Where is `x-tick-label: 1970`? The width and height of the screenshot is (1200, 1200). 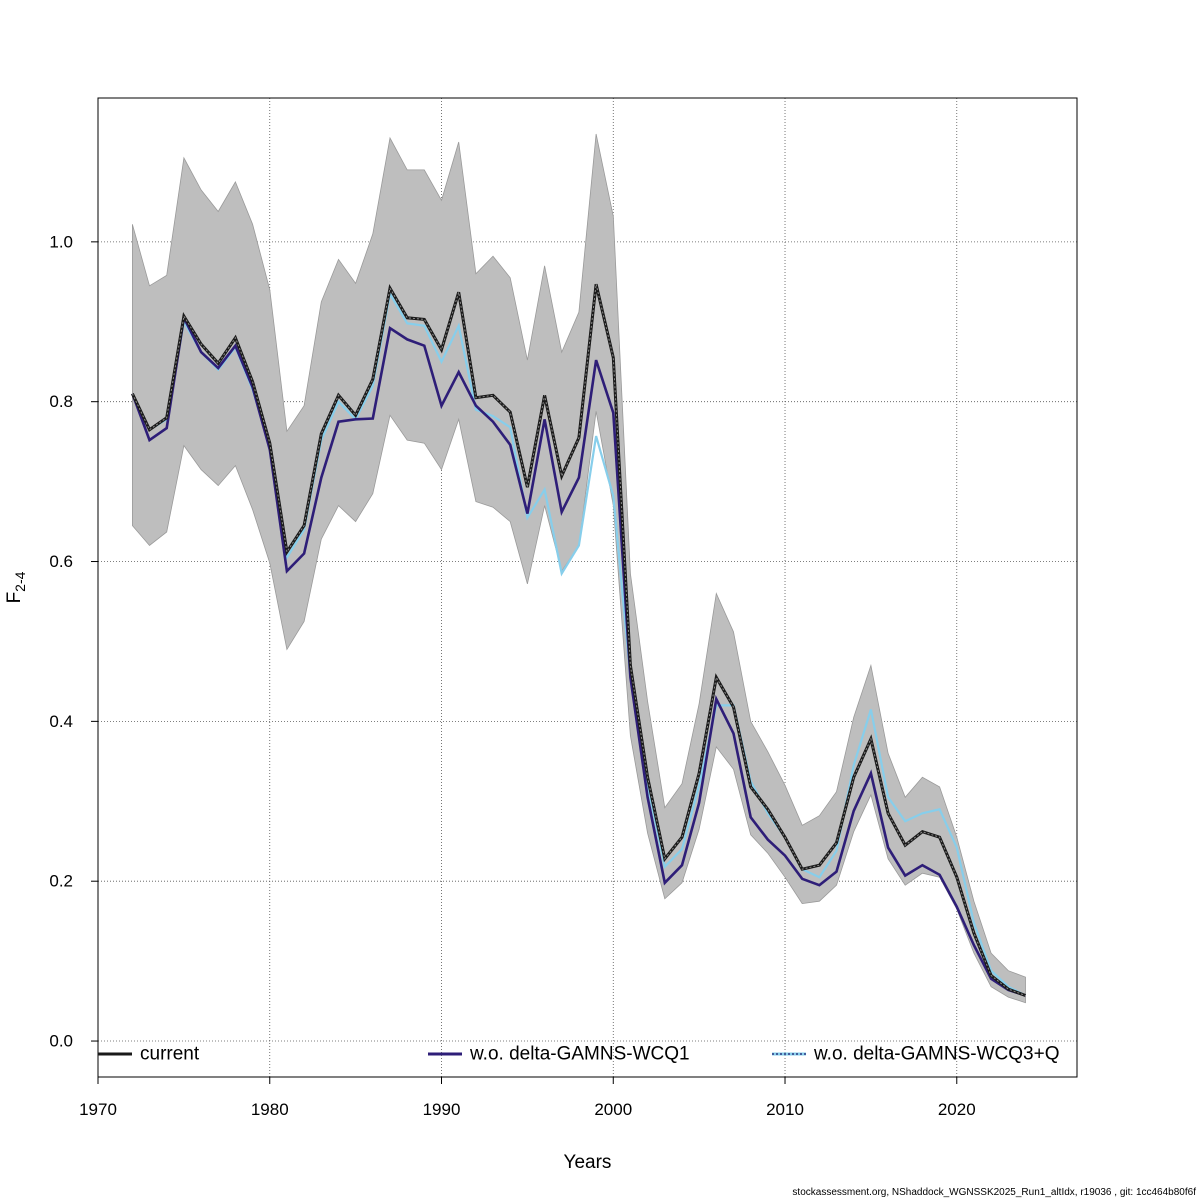 x-tick-label: 1970 is located at coordinates (98, 1109).